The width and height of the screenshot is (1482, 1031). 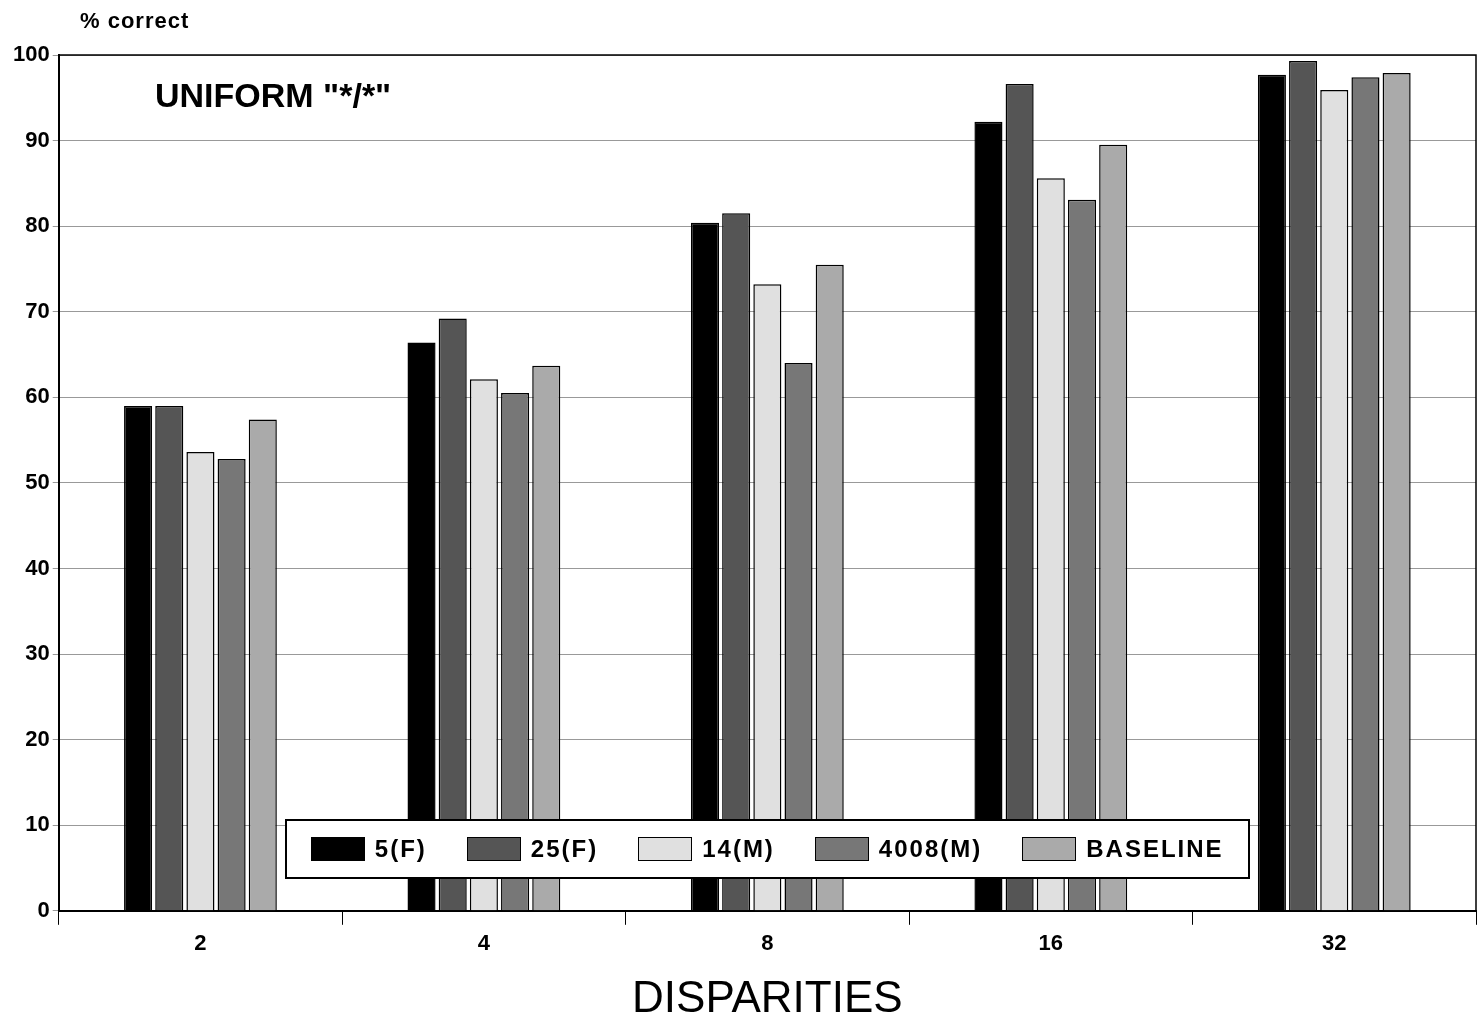 What do you see at coordinates (400, 848) in the screenshot?
I see `legend-label: 5(F)` at bounding box center [400, 848].